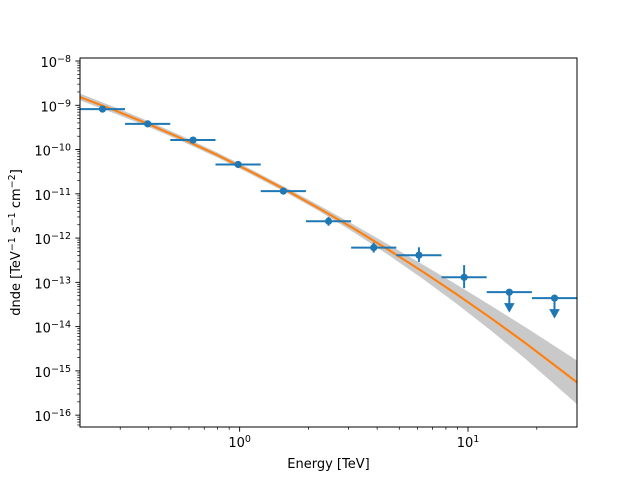 This screenshot has width=640, height=480. I want to click on y-tick-label: 10⁻¹⁶, so click(52, 416).